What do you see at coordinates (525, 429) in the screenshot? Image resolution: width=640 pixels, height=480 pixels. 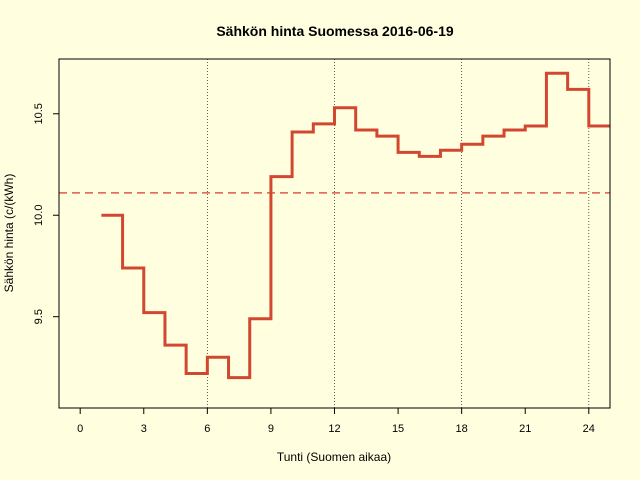 I see `x-tick-label-7: 21` at bounding box center [525, 429].